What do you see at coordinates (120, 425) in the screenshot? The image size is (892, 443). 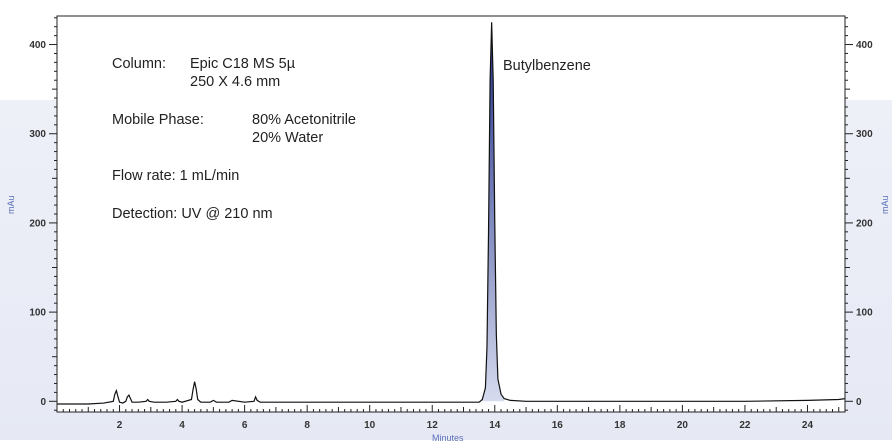 I see `x-tick-label: 2` at bounding box center [120, 425].